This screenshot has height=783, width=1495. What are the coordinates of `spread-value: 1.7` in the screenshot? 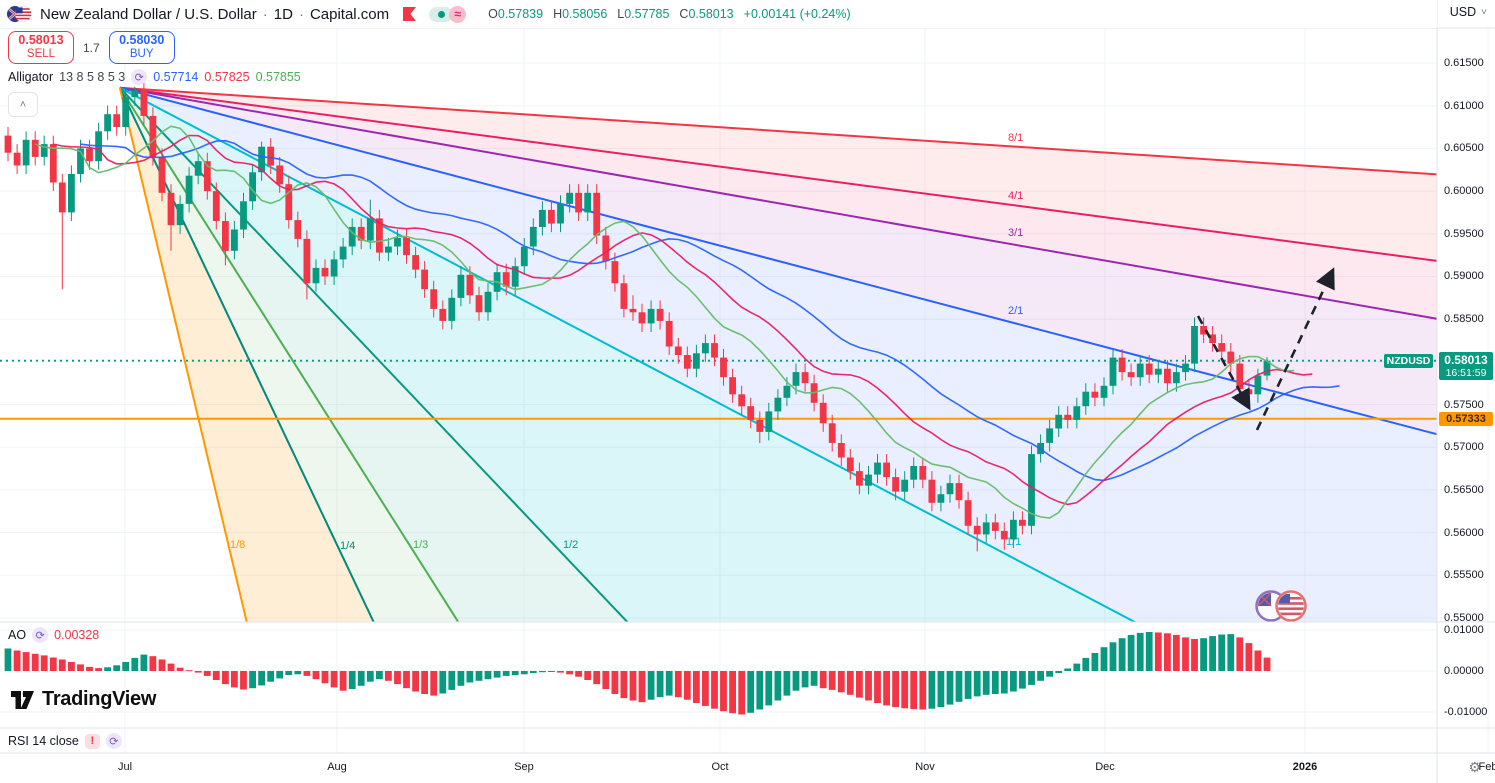 It's located at (91, 47).